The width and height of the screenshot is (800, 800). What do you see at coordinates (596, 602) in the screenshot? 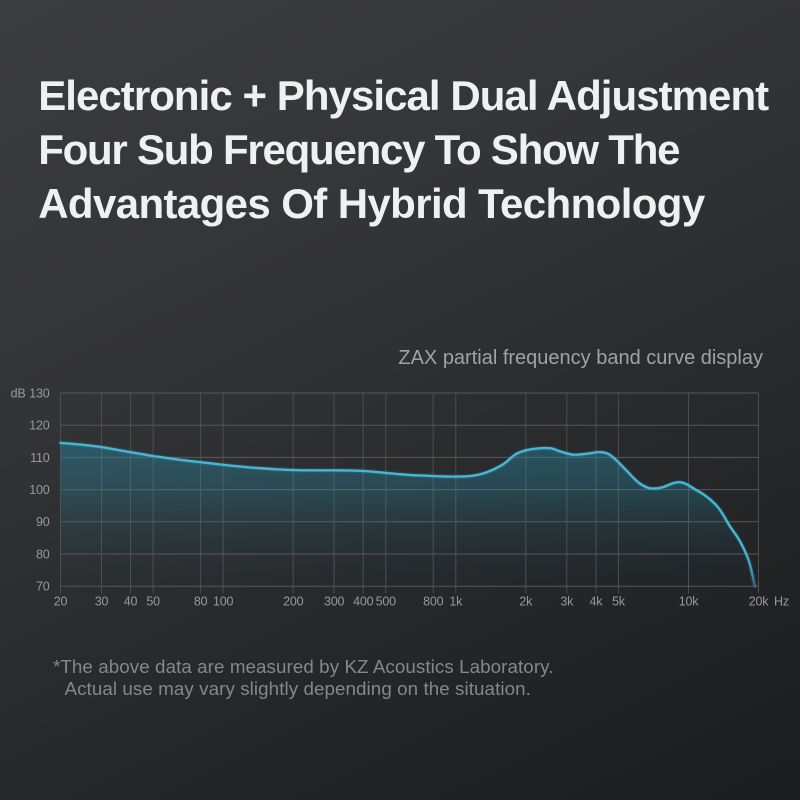
I see `svg-text: 4k` at bounding box center [596, 602].